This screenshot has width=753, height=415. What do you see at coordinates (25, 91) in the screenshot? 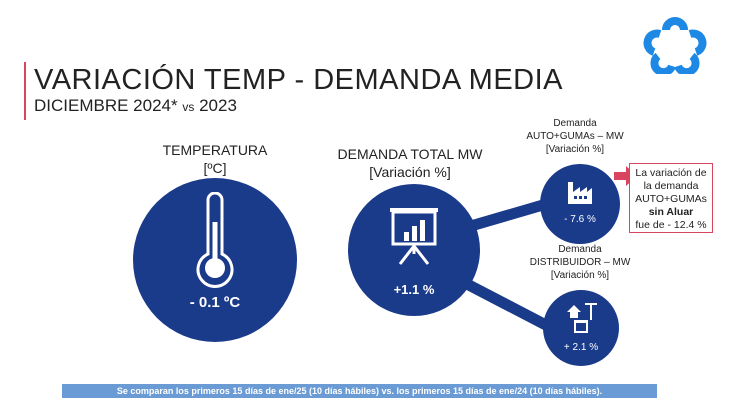
I see `title-accent-bar` at bounding box center [25, 91].